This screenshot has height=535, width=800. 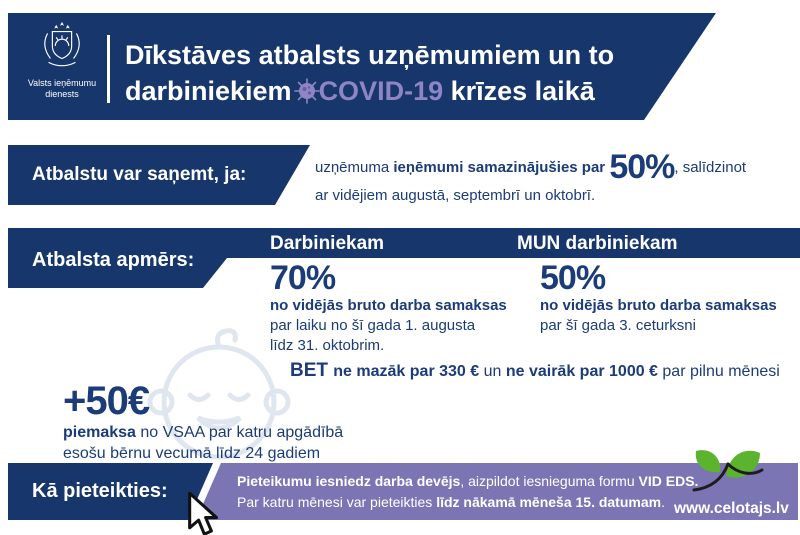 I want to click on mouse-cursor-icon, so click(x=205, y=513).